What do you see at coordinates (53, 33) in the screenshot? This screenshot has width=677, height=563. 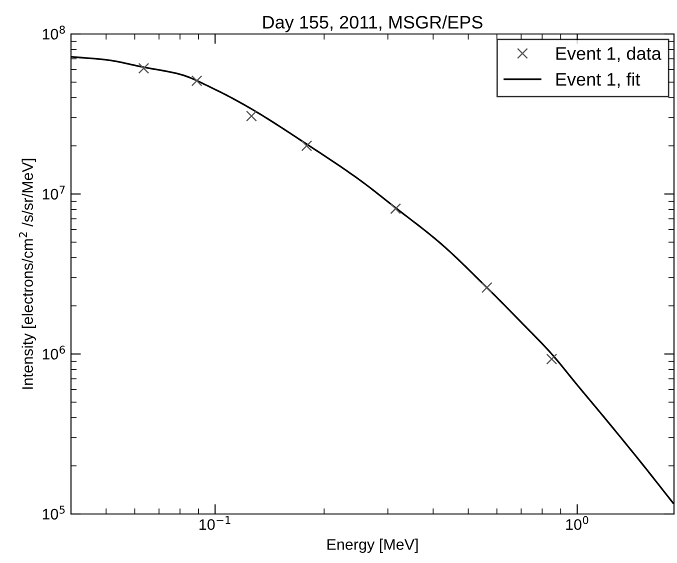 I see `y-tick-label: 10$^{8}$` at bounding box center [53, 33].